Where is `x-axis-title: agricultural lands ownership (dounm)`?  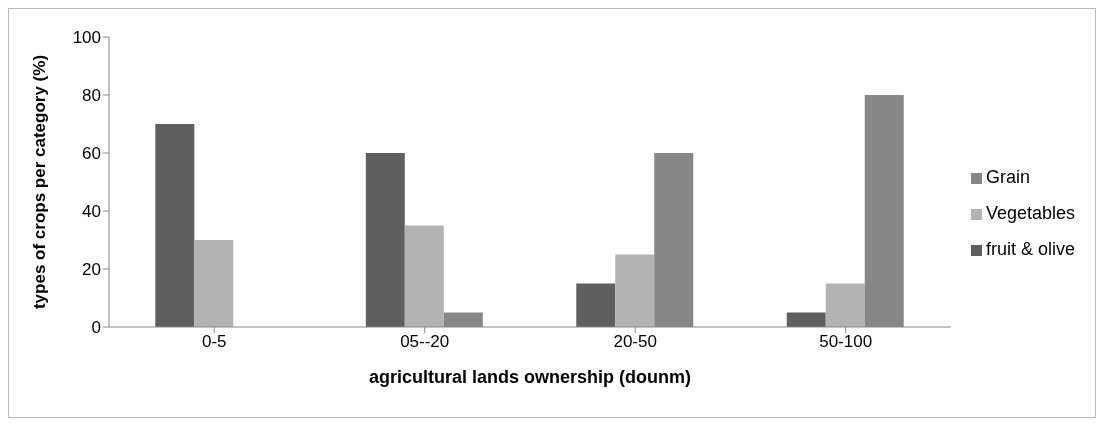 x-axis-title: agricultural lands ownership (dounm) is located at coordinates (529, 377).